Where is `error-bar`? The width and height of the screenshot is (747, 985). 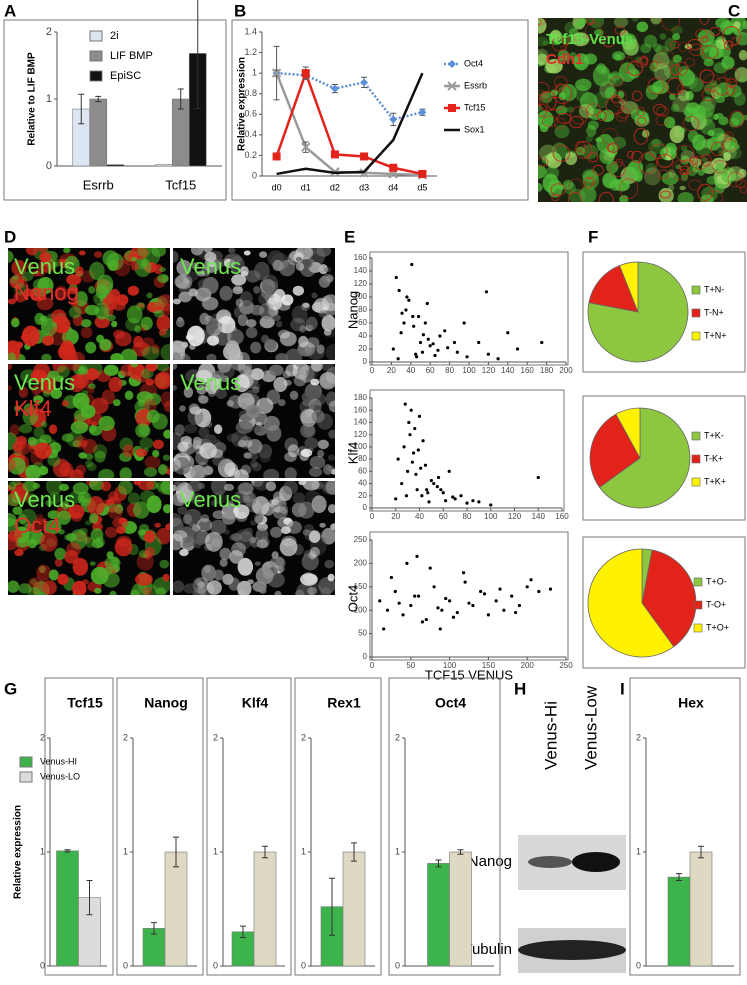 error-bar is located at coordinates (438, 863).